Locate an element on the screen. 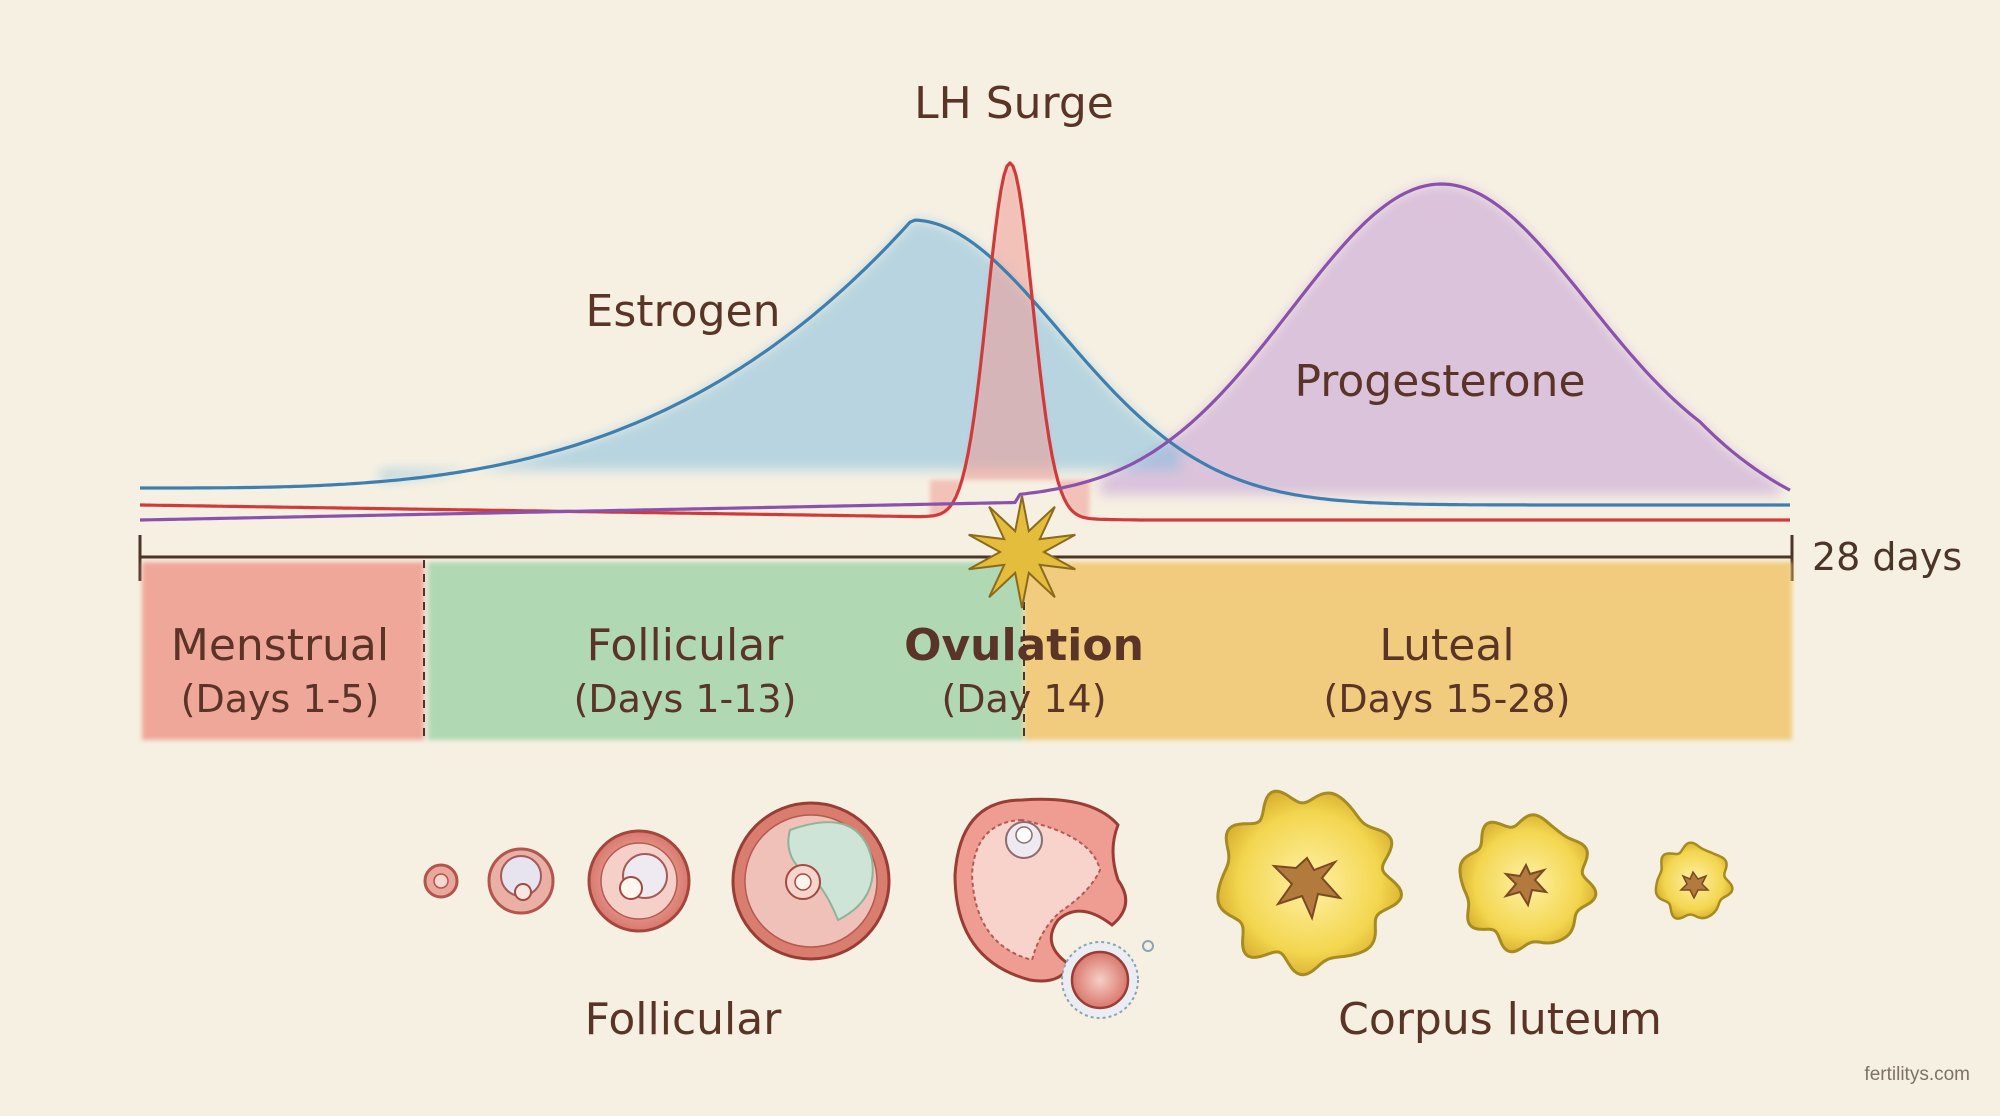 The image size is (2000, 1116). follicle-stages is located at coordinates (788, 908).